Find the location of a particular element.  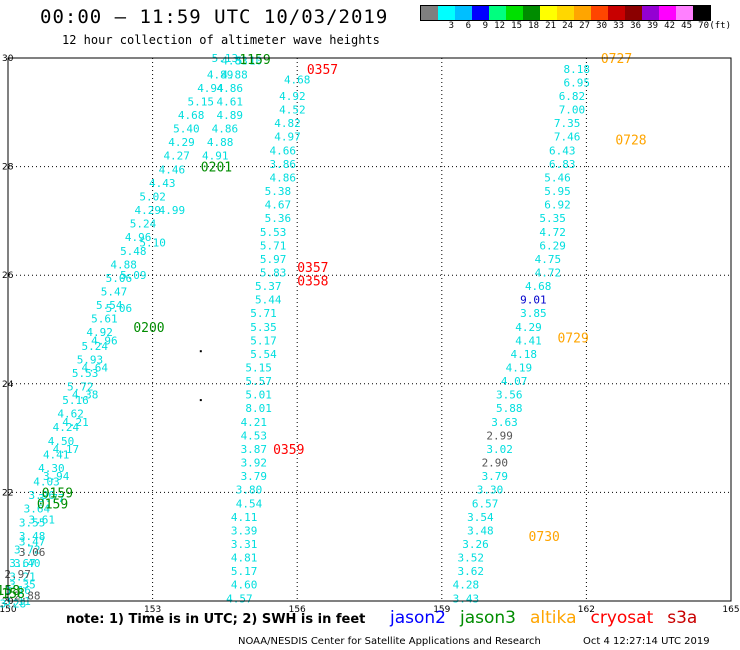

swh-label: 4.91 is located at coordinates (215, 156).